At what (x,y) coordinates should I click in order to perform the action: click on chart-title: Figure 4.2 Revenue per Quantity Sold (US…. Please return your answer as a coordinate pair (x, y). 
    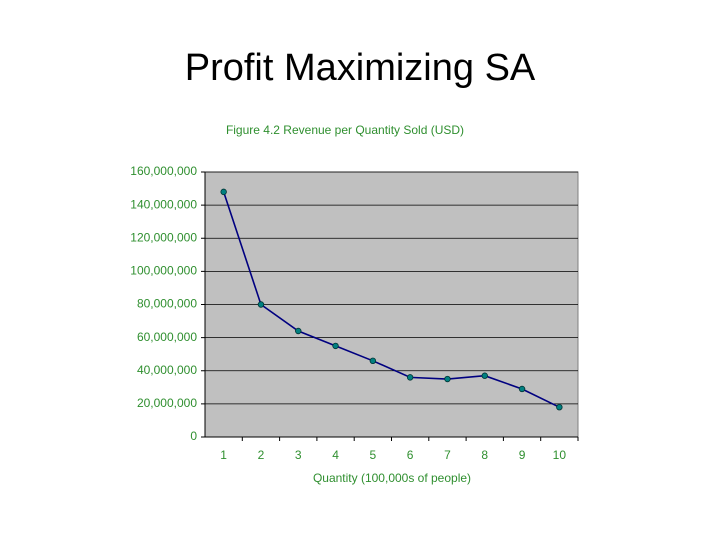
    Looking at the image, I should click on (345, 130).